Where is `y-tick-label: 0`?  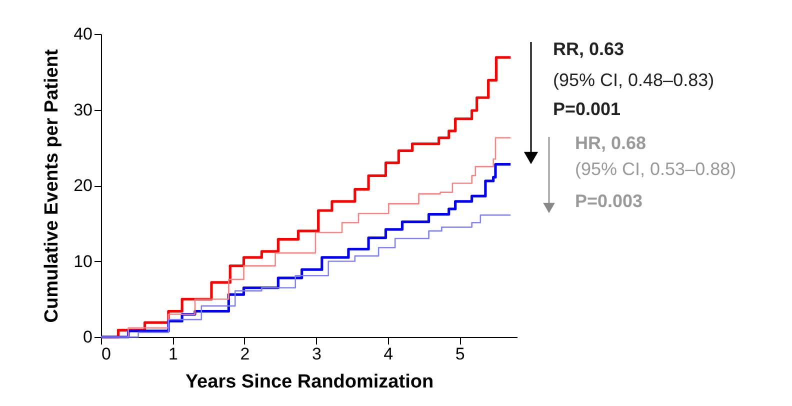
y-tick-label: 0 is located at coordinates (87, 337).